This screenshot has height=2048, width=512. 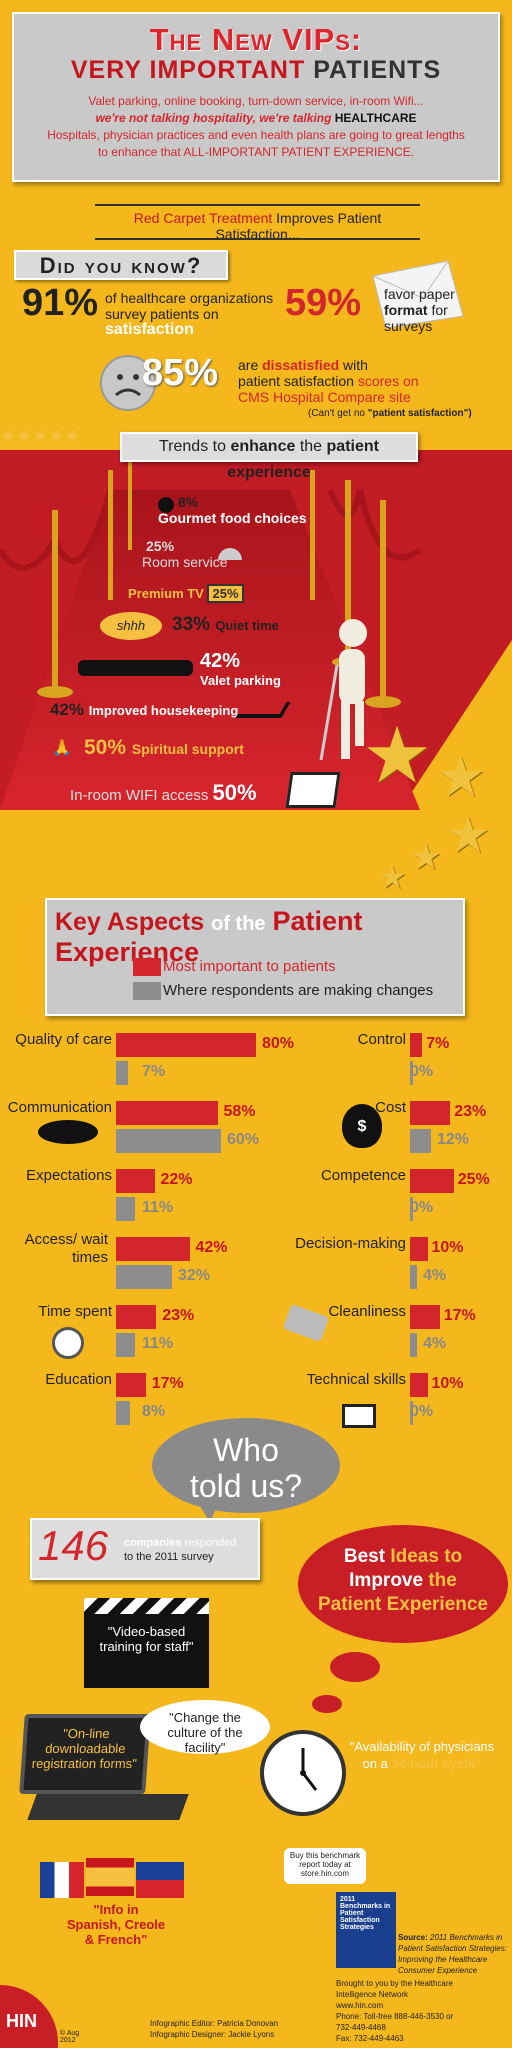 I want to click on trend-quiet: 33% Quiet time, so click(x=225, y=625).